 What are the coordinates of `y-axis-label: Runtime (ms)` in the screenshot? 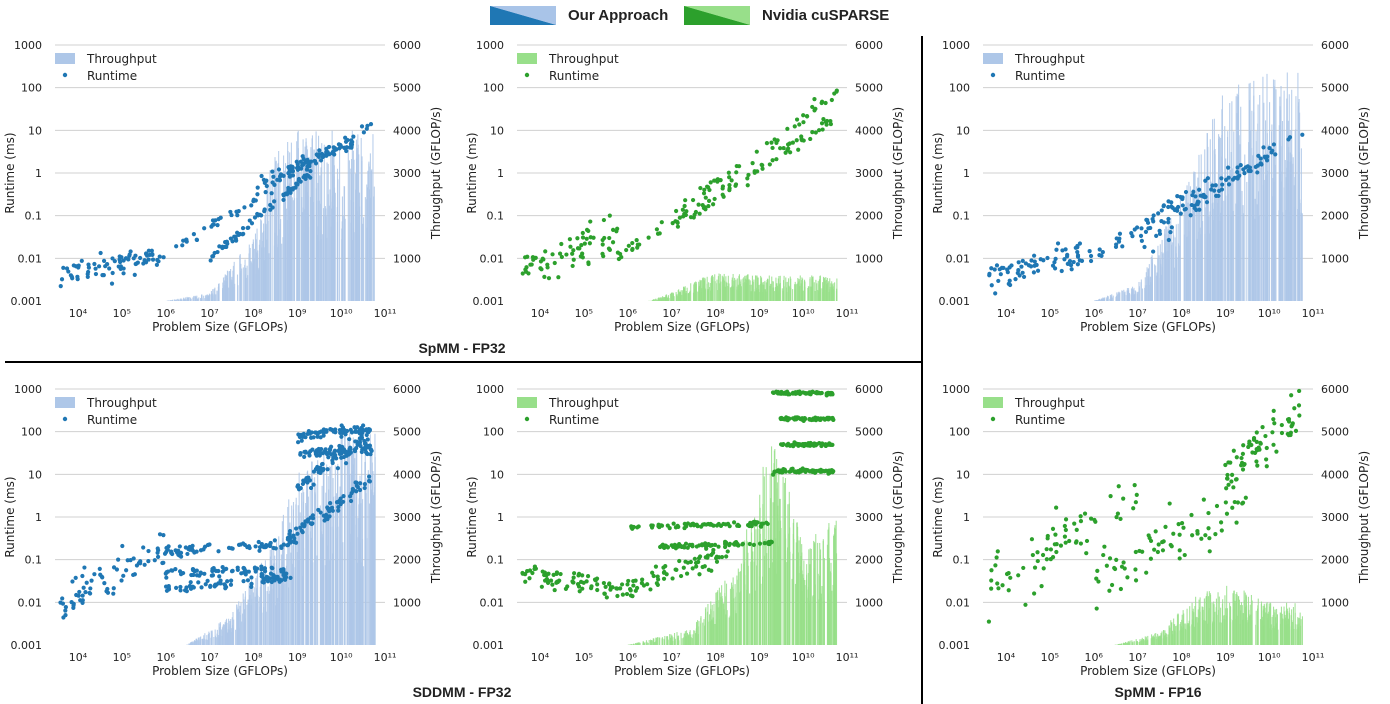 It's located at (10, 172).